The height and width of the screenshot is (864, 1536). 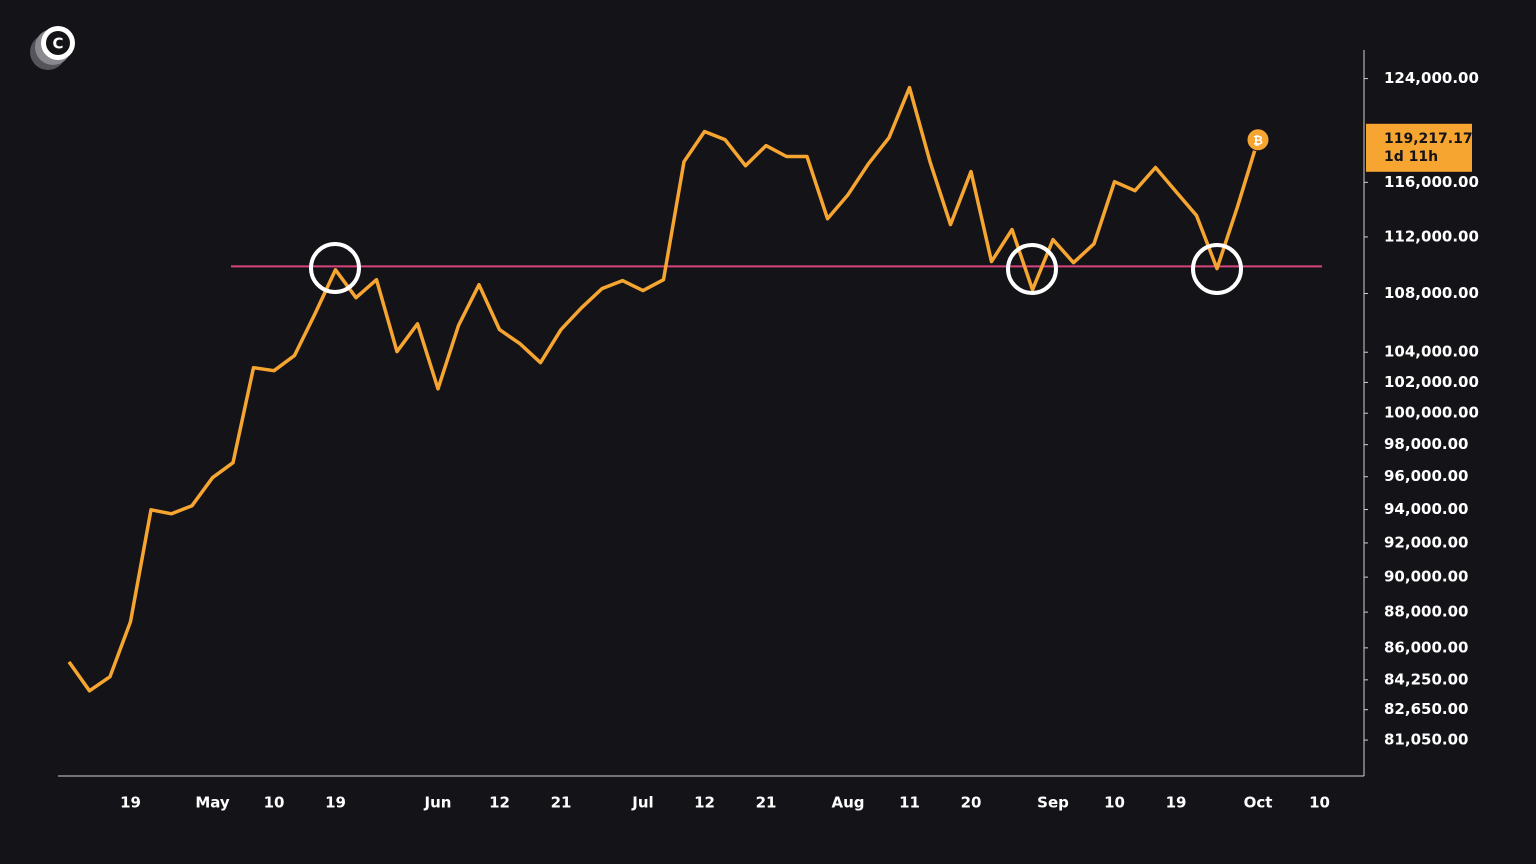 I want to click on price-box, so click(x=1419, y=147).